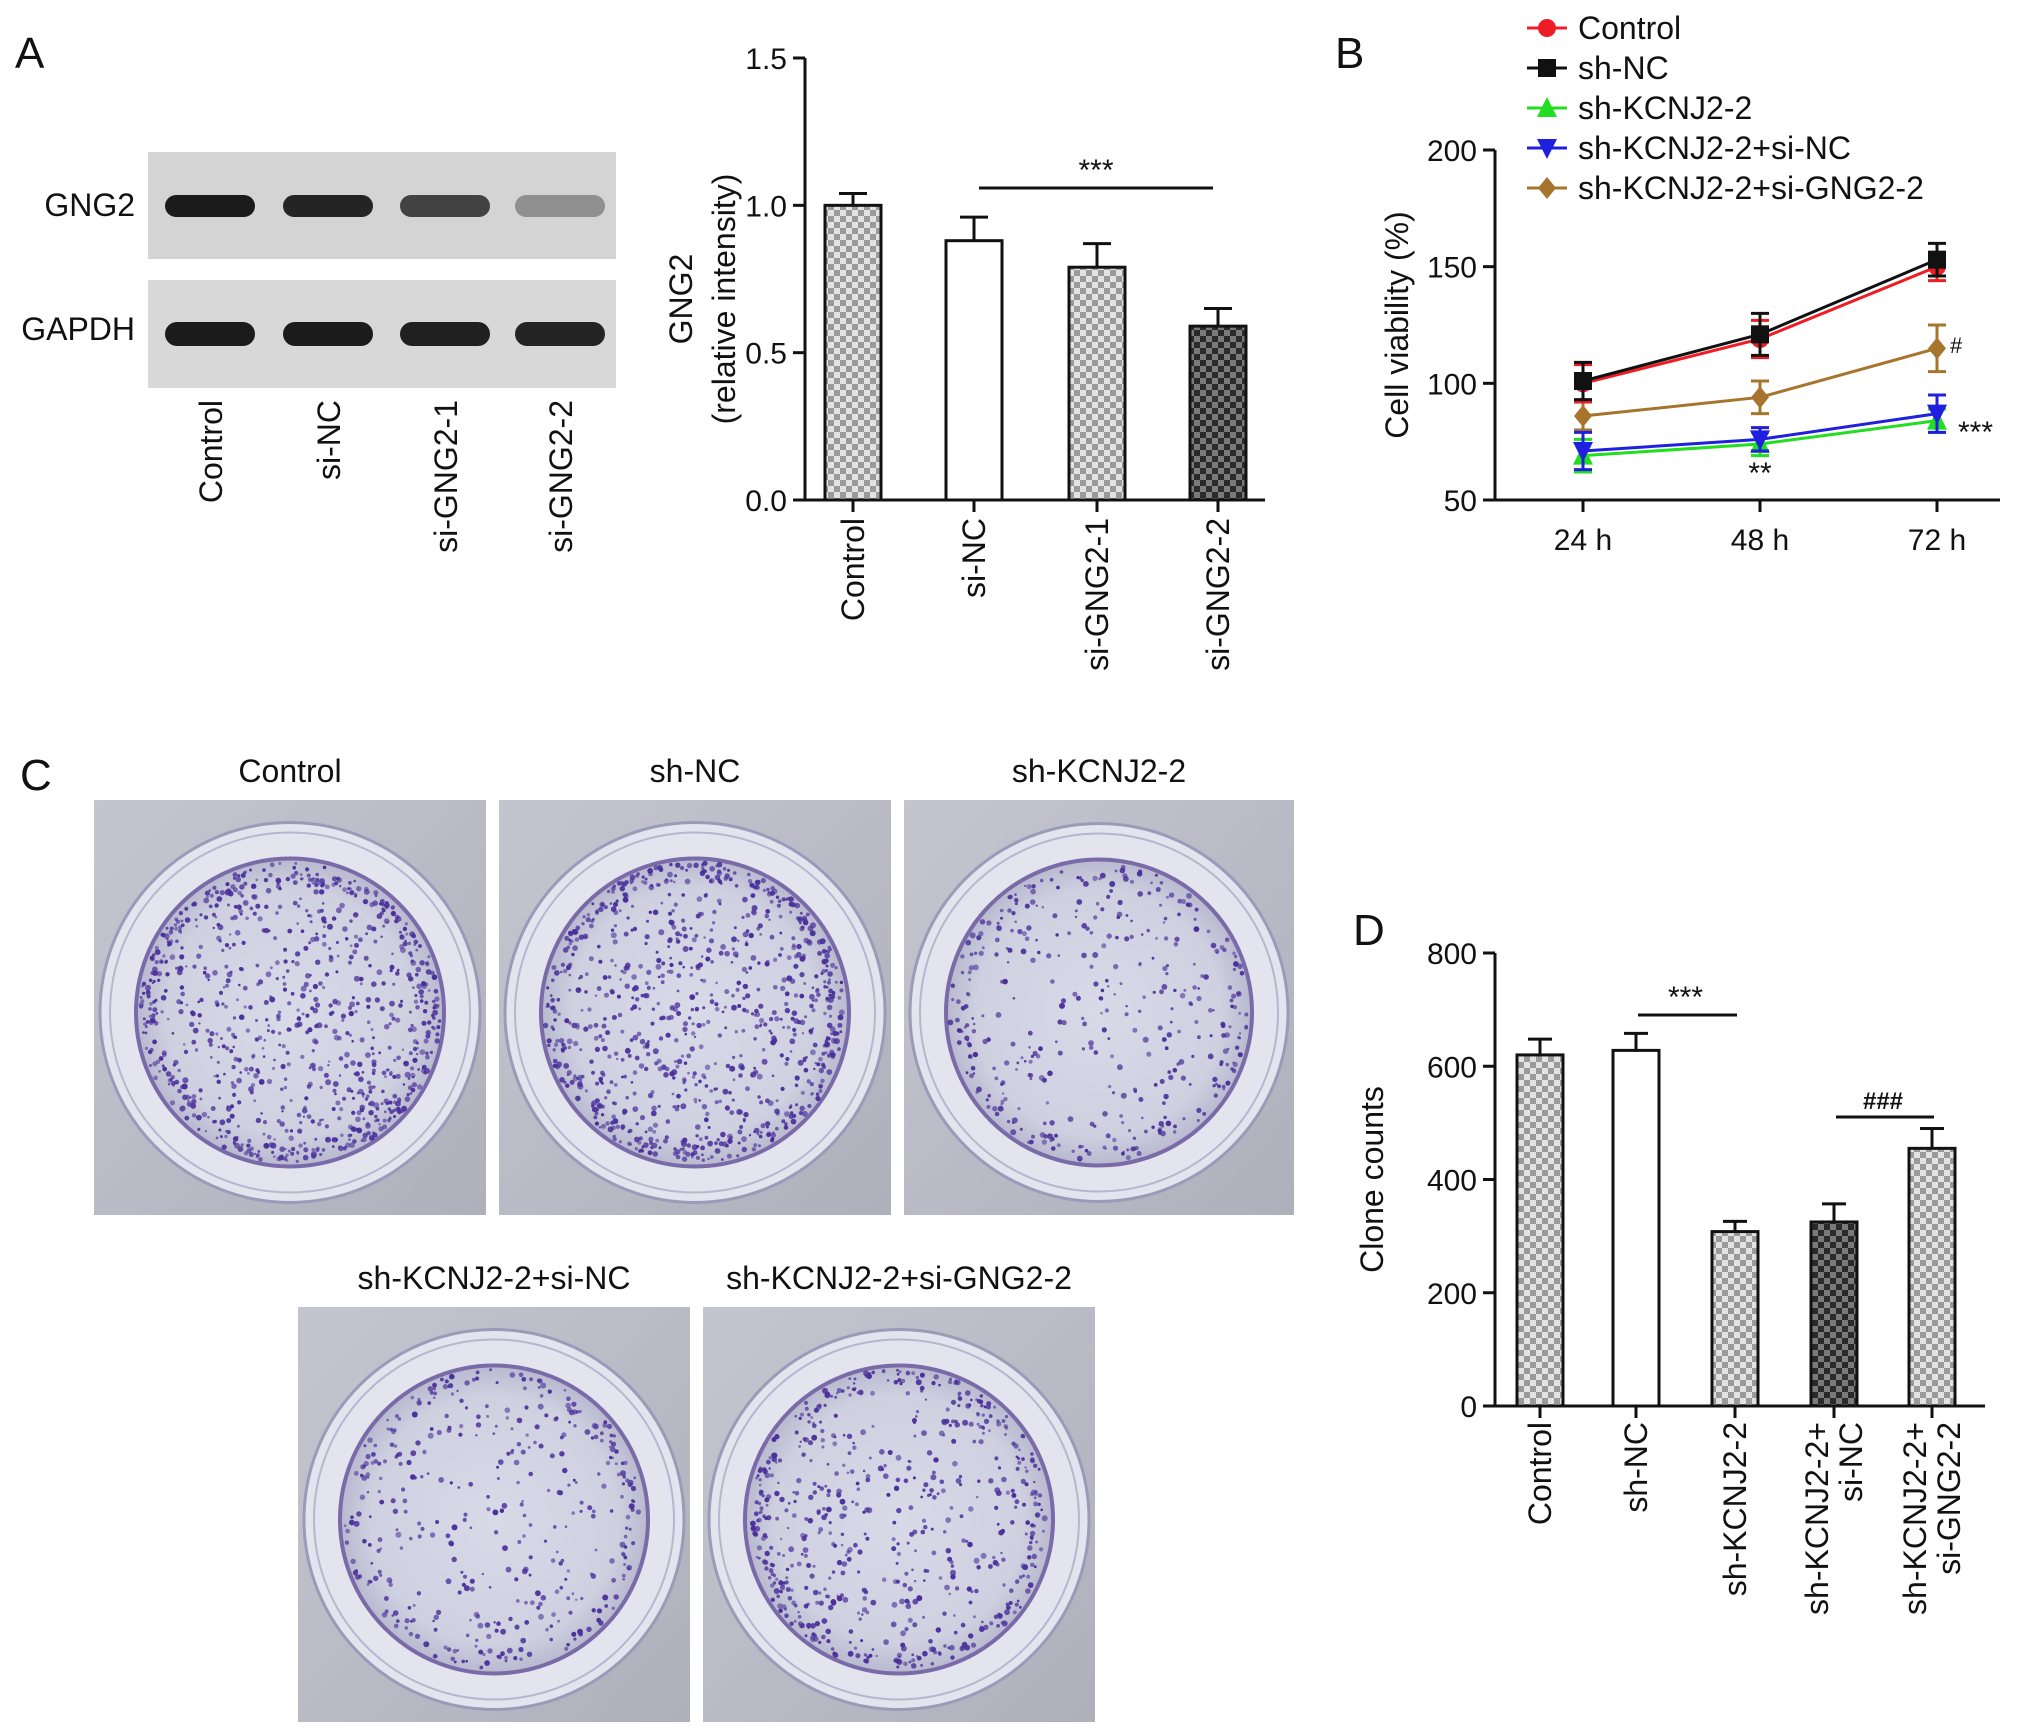 The width and height of the screenshot is (2031, 1729). Describe the element at coordinates (766, 354) in the screenshot. I see `y-tick-label-a: 0.5` at that location.